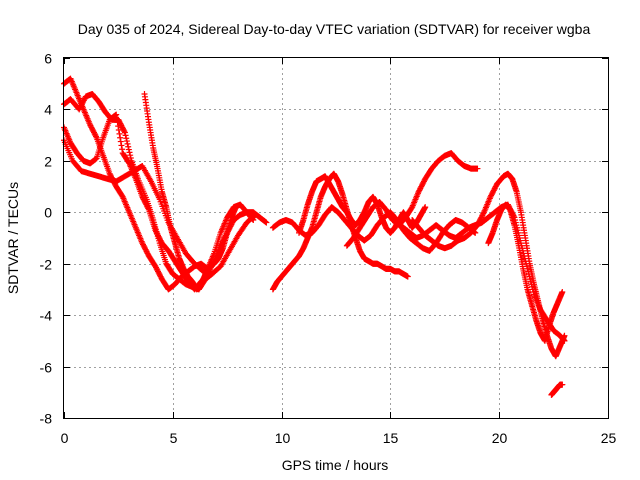 The height and width of the screenshot is (480, 640). What do you see at coordinates (46, 265) in the screenshot?
I see `y-tick-label: -2` at bounding box center [46, 265].